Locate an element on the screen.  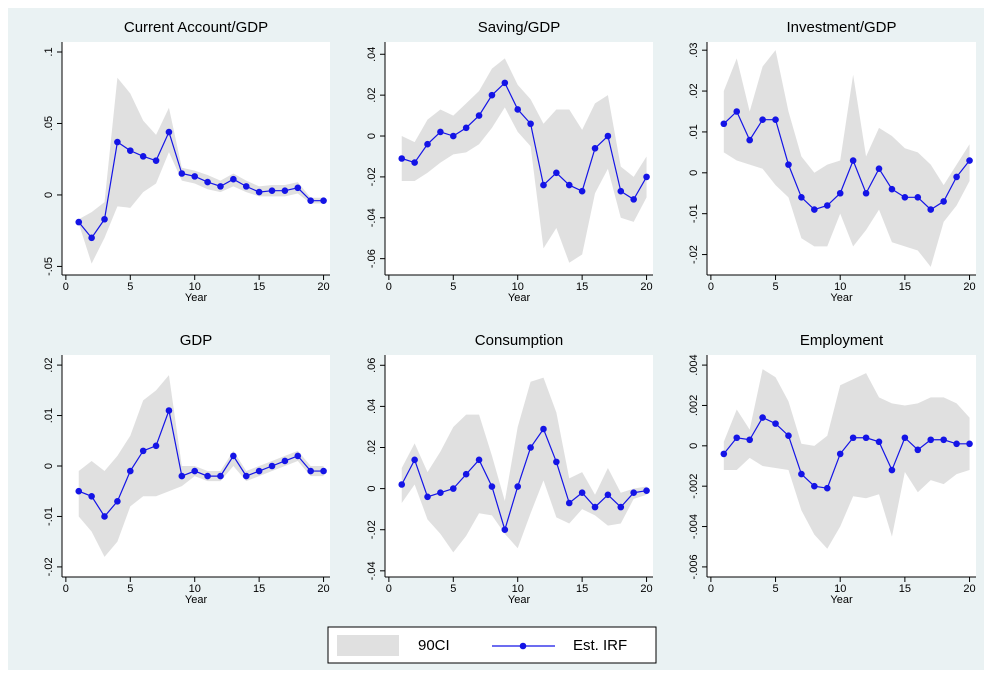
y-tick-label: -.004 is located at coordinates (694, 526).